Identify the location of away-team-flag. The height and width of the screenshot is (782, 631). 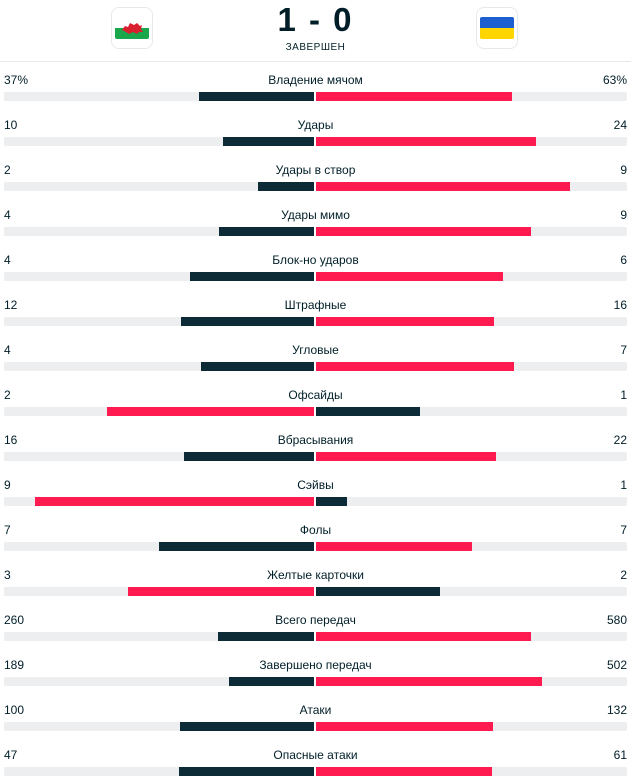
(497, 28).